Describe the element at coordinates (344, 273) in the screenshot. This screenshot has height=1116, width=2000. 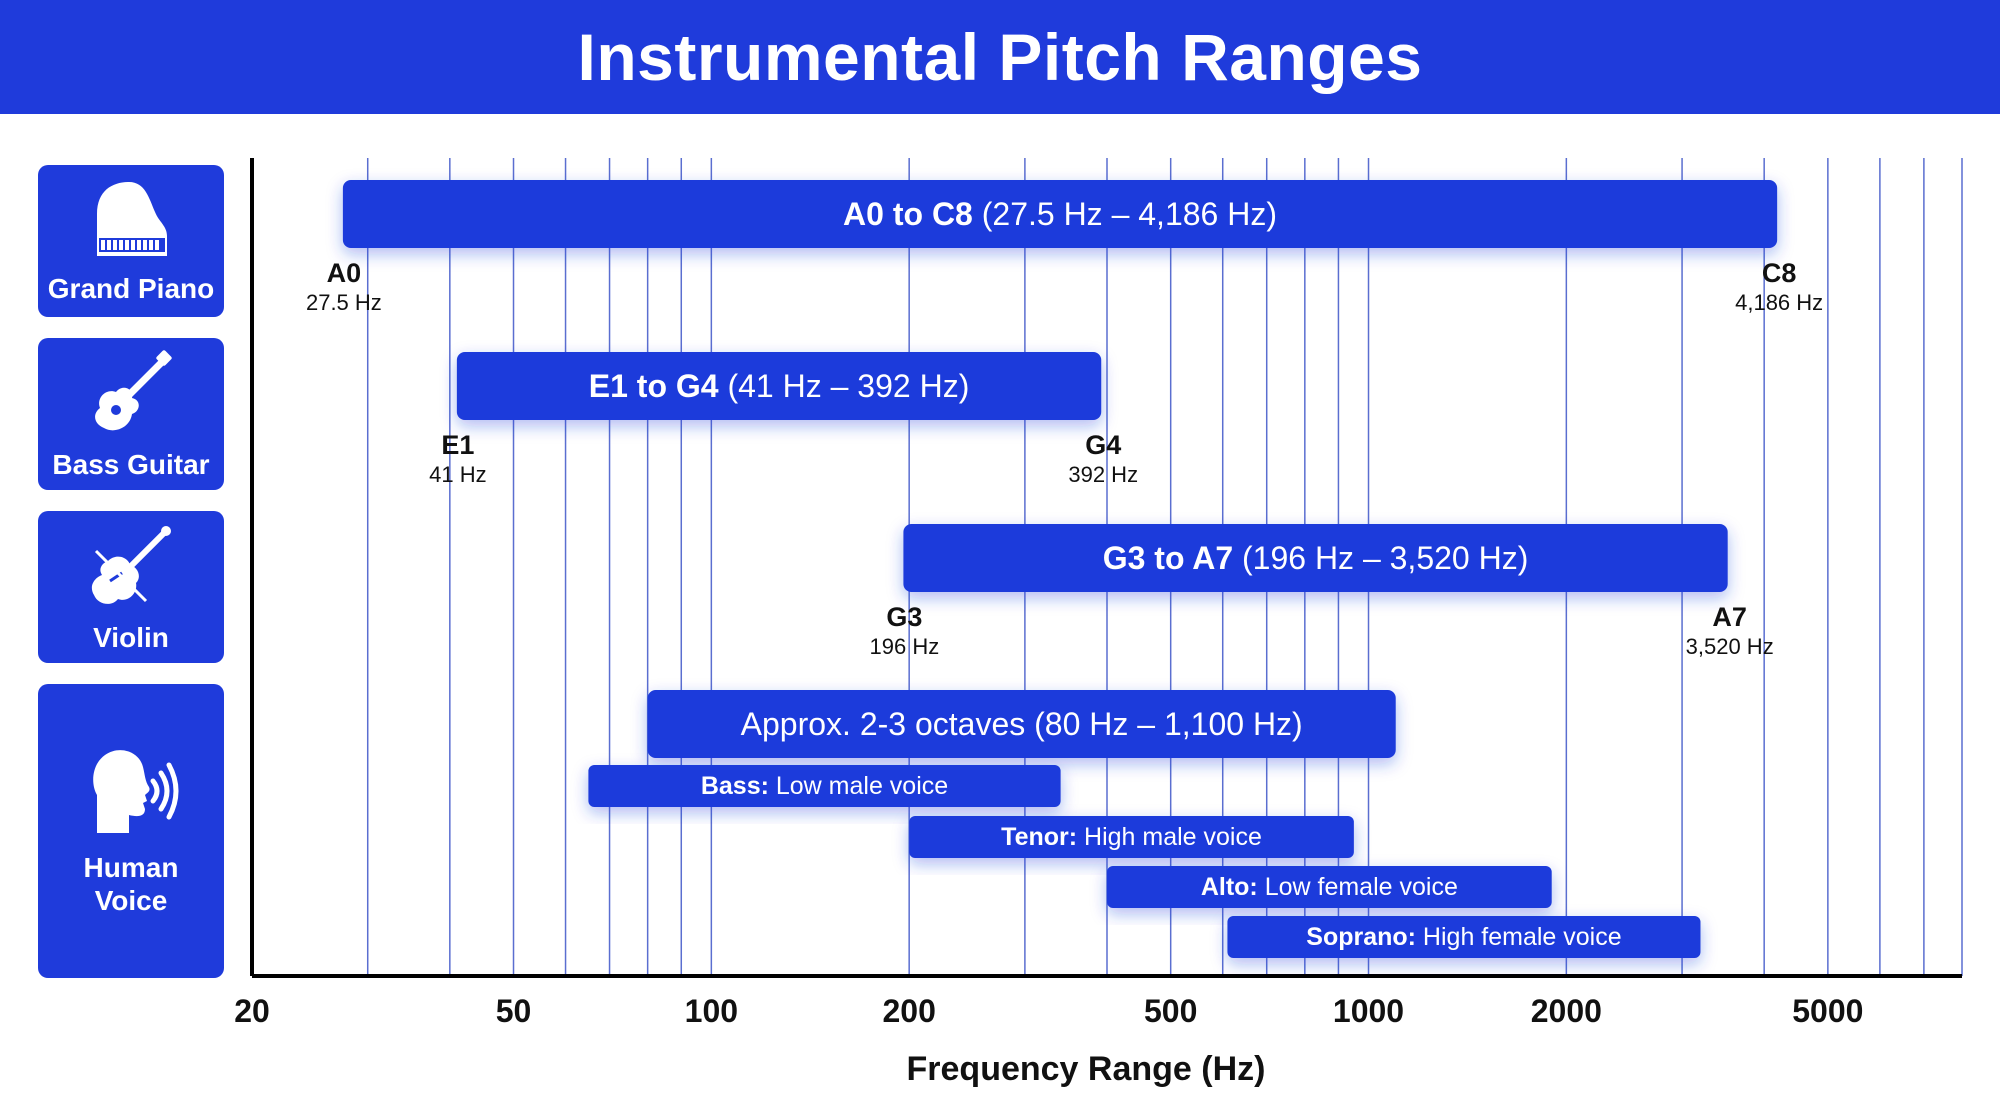
I see `low-note-label-grand-piano: A0` at that location.